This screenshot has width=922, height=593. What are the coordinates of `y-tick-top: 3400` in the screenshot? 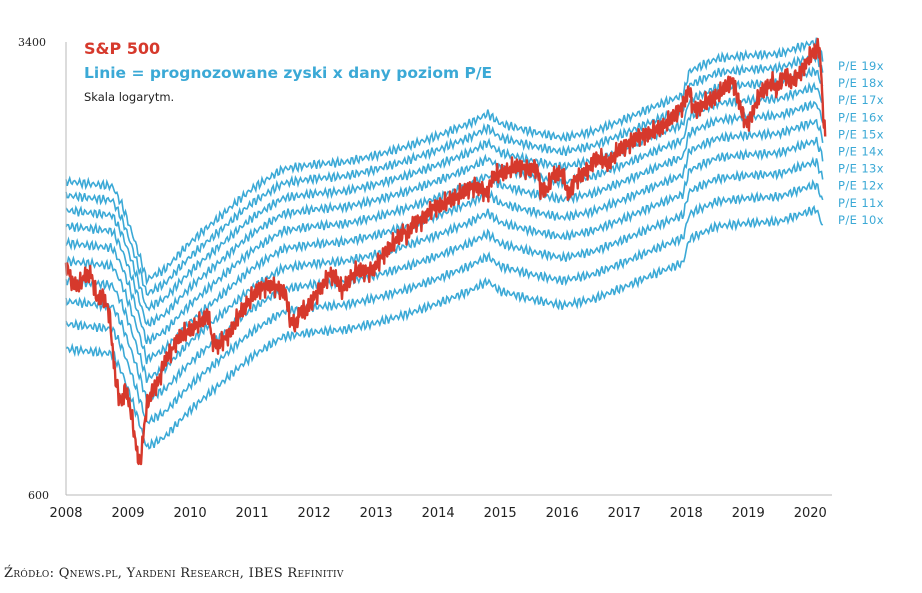 It's located at (32, 42).